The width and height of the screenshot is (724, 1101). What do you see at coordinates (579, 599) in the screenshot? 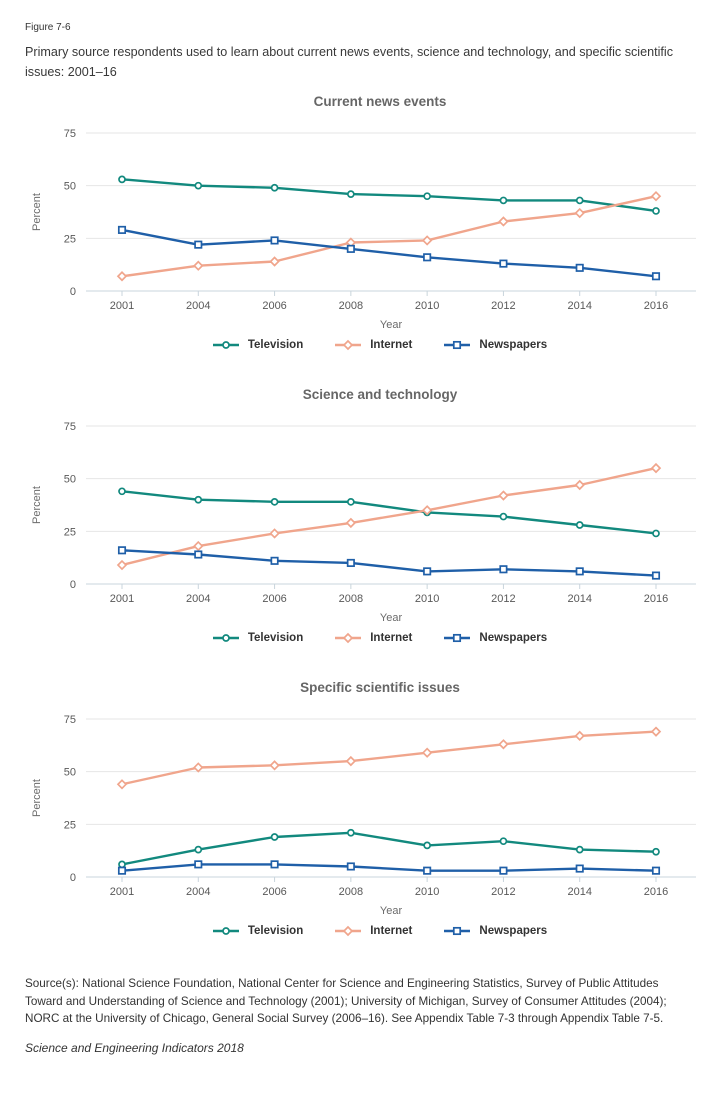
I see `x-tick-label: 2014` at bounding box center [579, 599].